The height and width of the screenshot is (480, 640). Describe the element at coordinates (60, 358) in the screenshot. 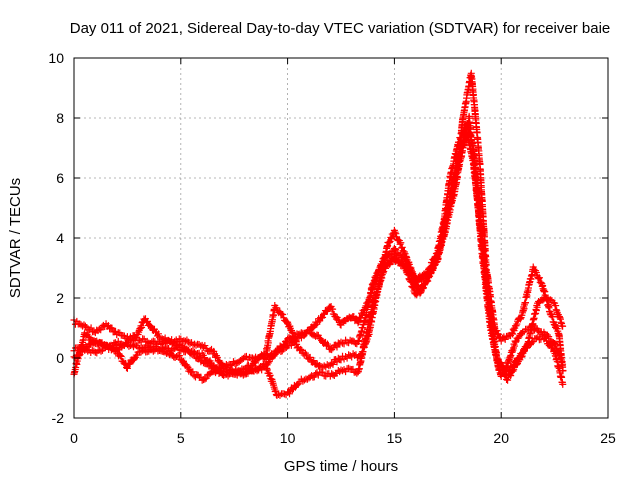

I see `y-tick-label: 0` at that location.